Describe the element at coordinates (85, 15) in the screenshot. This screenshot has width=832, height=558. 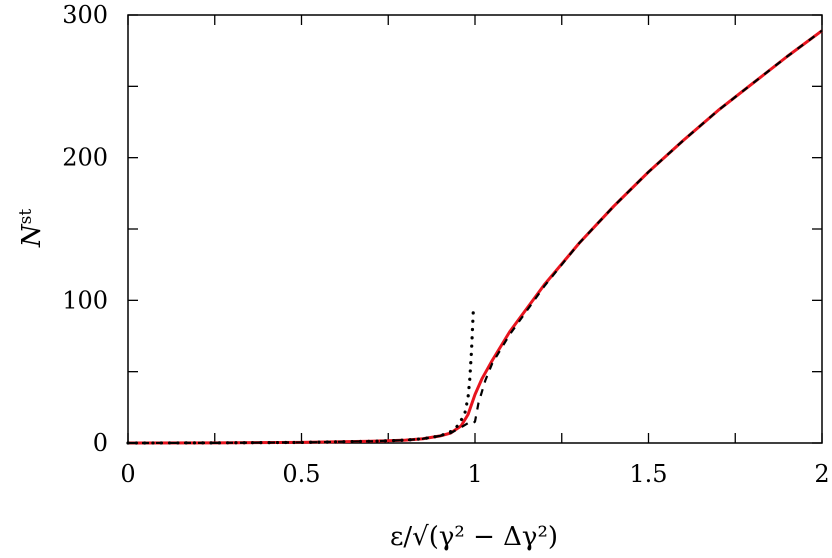
I see `y-tick-label: 300` at that location.